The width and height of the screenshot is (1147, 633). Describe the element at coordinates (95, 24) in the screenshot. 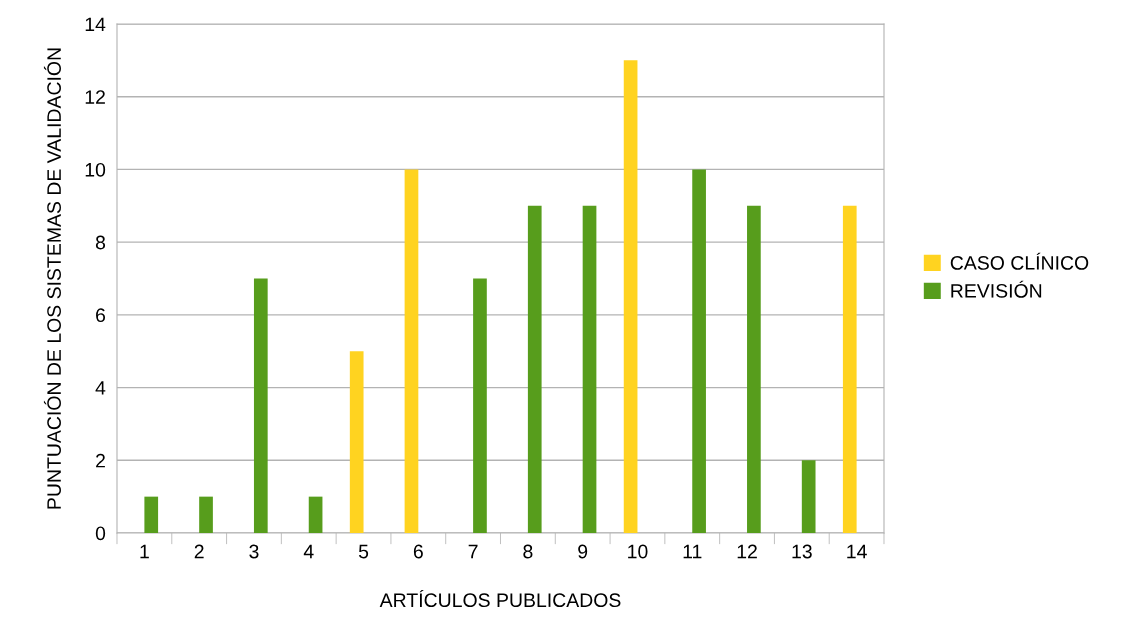

I see `y-tick-label: 14` at that location.